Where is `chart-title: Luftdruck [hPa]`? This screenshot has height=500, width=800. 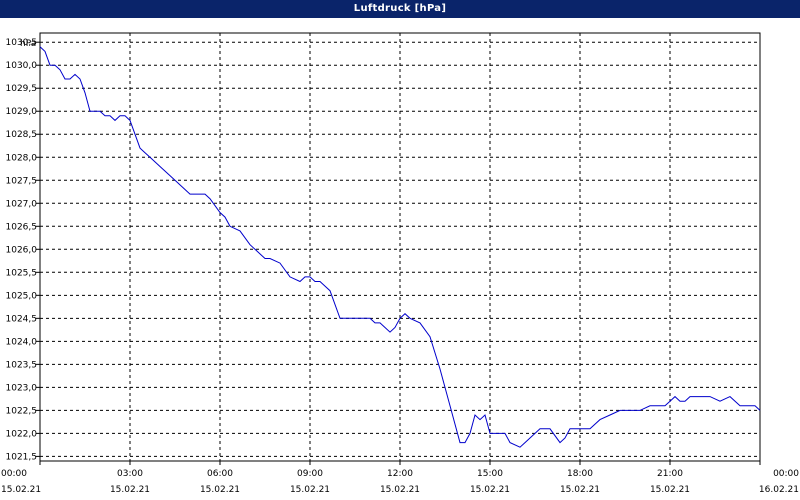
chart-title: Luftdruck [hPa] is located at coordinates (400, 8).